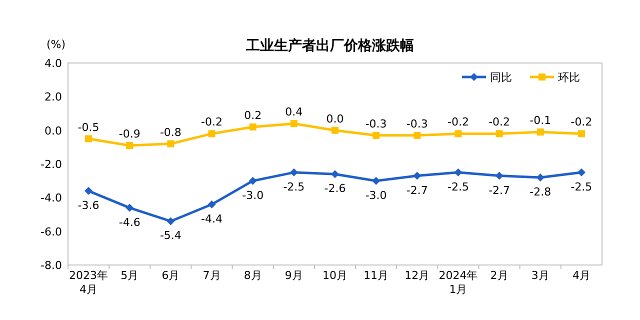 The height and width of the screenshot is (320, 640). Describe the element at coordinates (335, 119) in the screenshot. I see `data-label: 0.0` at that location.